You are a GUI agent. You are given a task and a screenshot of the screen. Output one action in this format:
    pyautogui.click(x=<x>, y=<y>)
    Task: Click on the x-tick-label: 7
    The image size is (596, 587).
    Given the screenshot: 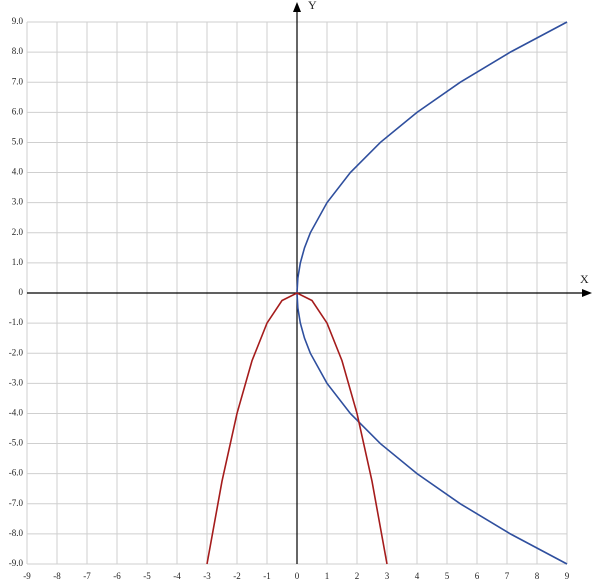 What is the action you would take?
    pyautogui.click(x=507, y=576)
    